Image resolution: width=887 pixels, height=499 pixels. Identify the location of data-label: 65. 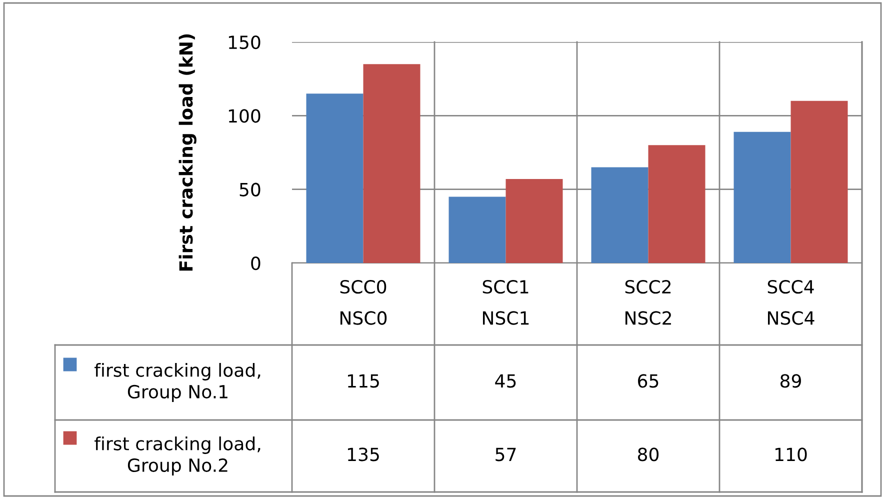
(648, 381).